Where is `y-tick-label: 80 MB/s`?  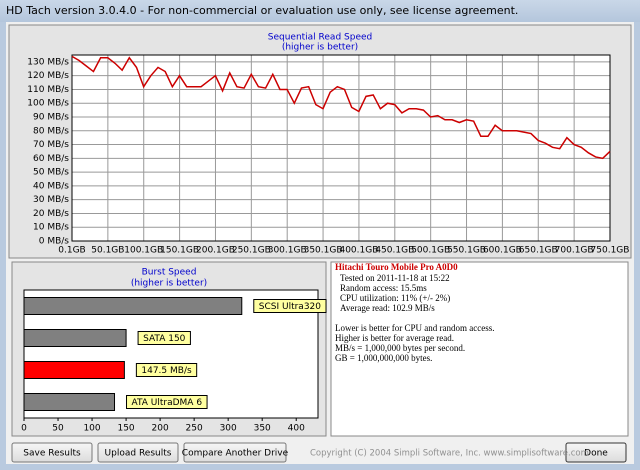 y-tick-label: 80 MB/s is located at coordinates (51, 131).